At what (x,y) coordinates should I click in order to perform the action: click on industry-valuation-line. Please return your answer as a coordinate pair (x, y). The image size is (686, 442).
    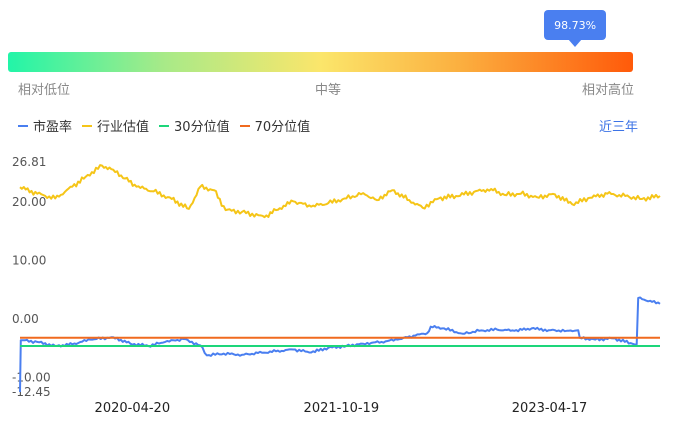
    Looking at the image, I should click on (340, 191).